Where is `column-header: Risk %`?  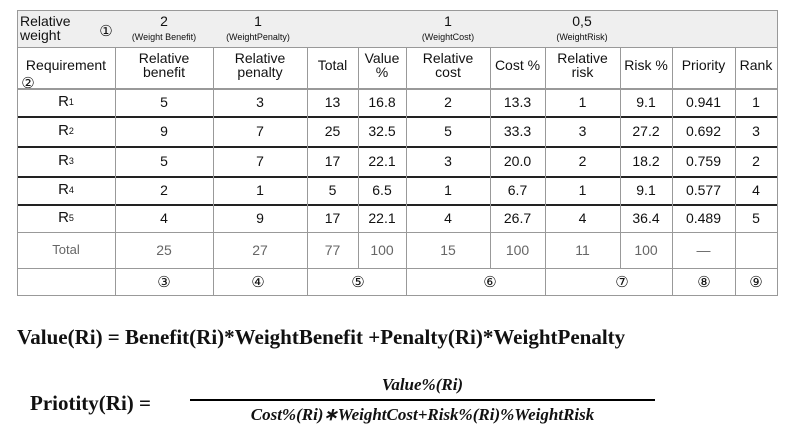 column-header: Risk % is located at coordinates (646, 64).